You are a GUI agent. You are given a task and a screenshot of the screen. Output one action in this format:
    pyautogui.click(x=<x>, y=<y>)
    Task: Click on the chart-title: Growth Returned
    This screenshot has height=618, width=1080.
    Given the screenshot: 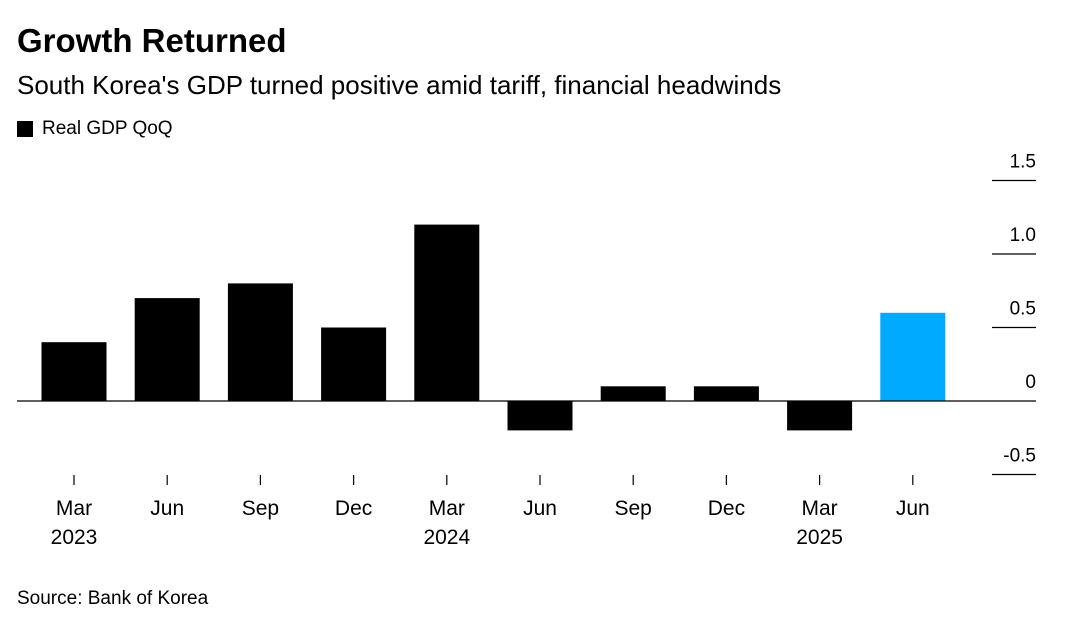 What is the action you would take?
    pyautogui.click(x=152, y=40)
    